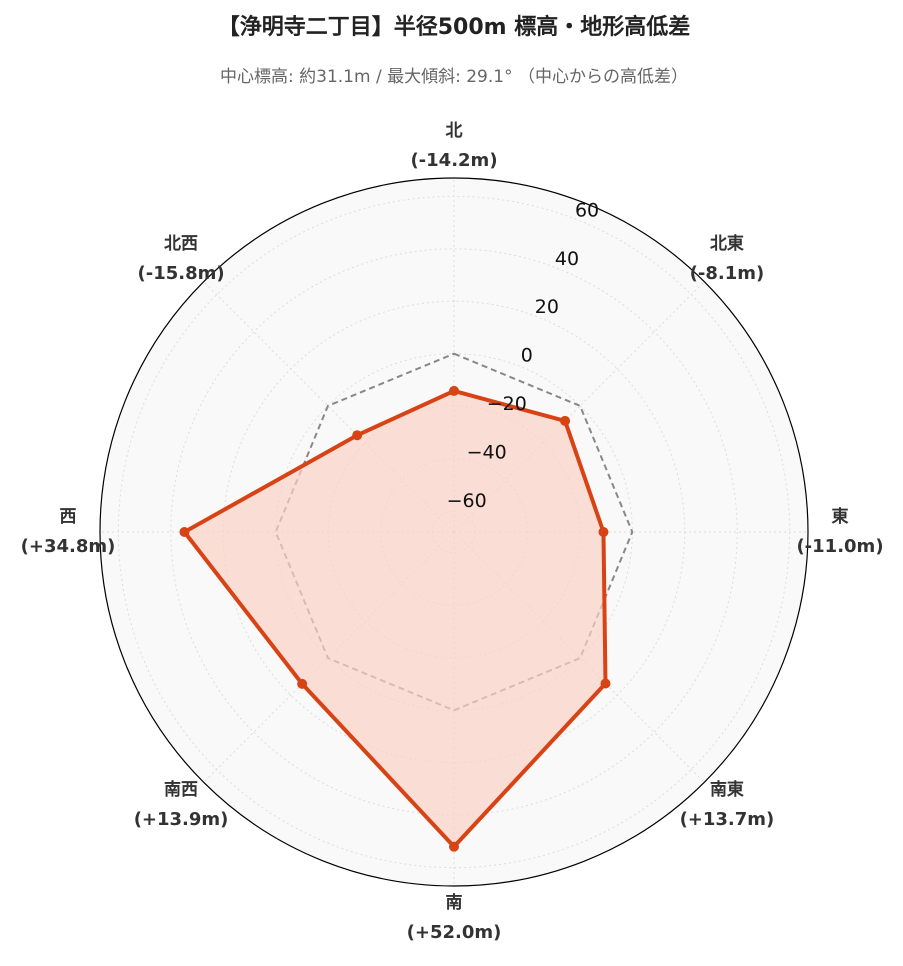 The height and width of the screenshot is (966, 903). What do you see at coordinates (587, 210) in the screenshot?
I see `r-tick-label: 60` at bounding box center [587, 210].